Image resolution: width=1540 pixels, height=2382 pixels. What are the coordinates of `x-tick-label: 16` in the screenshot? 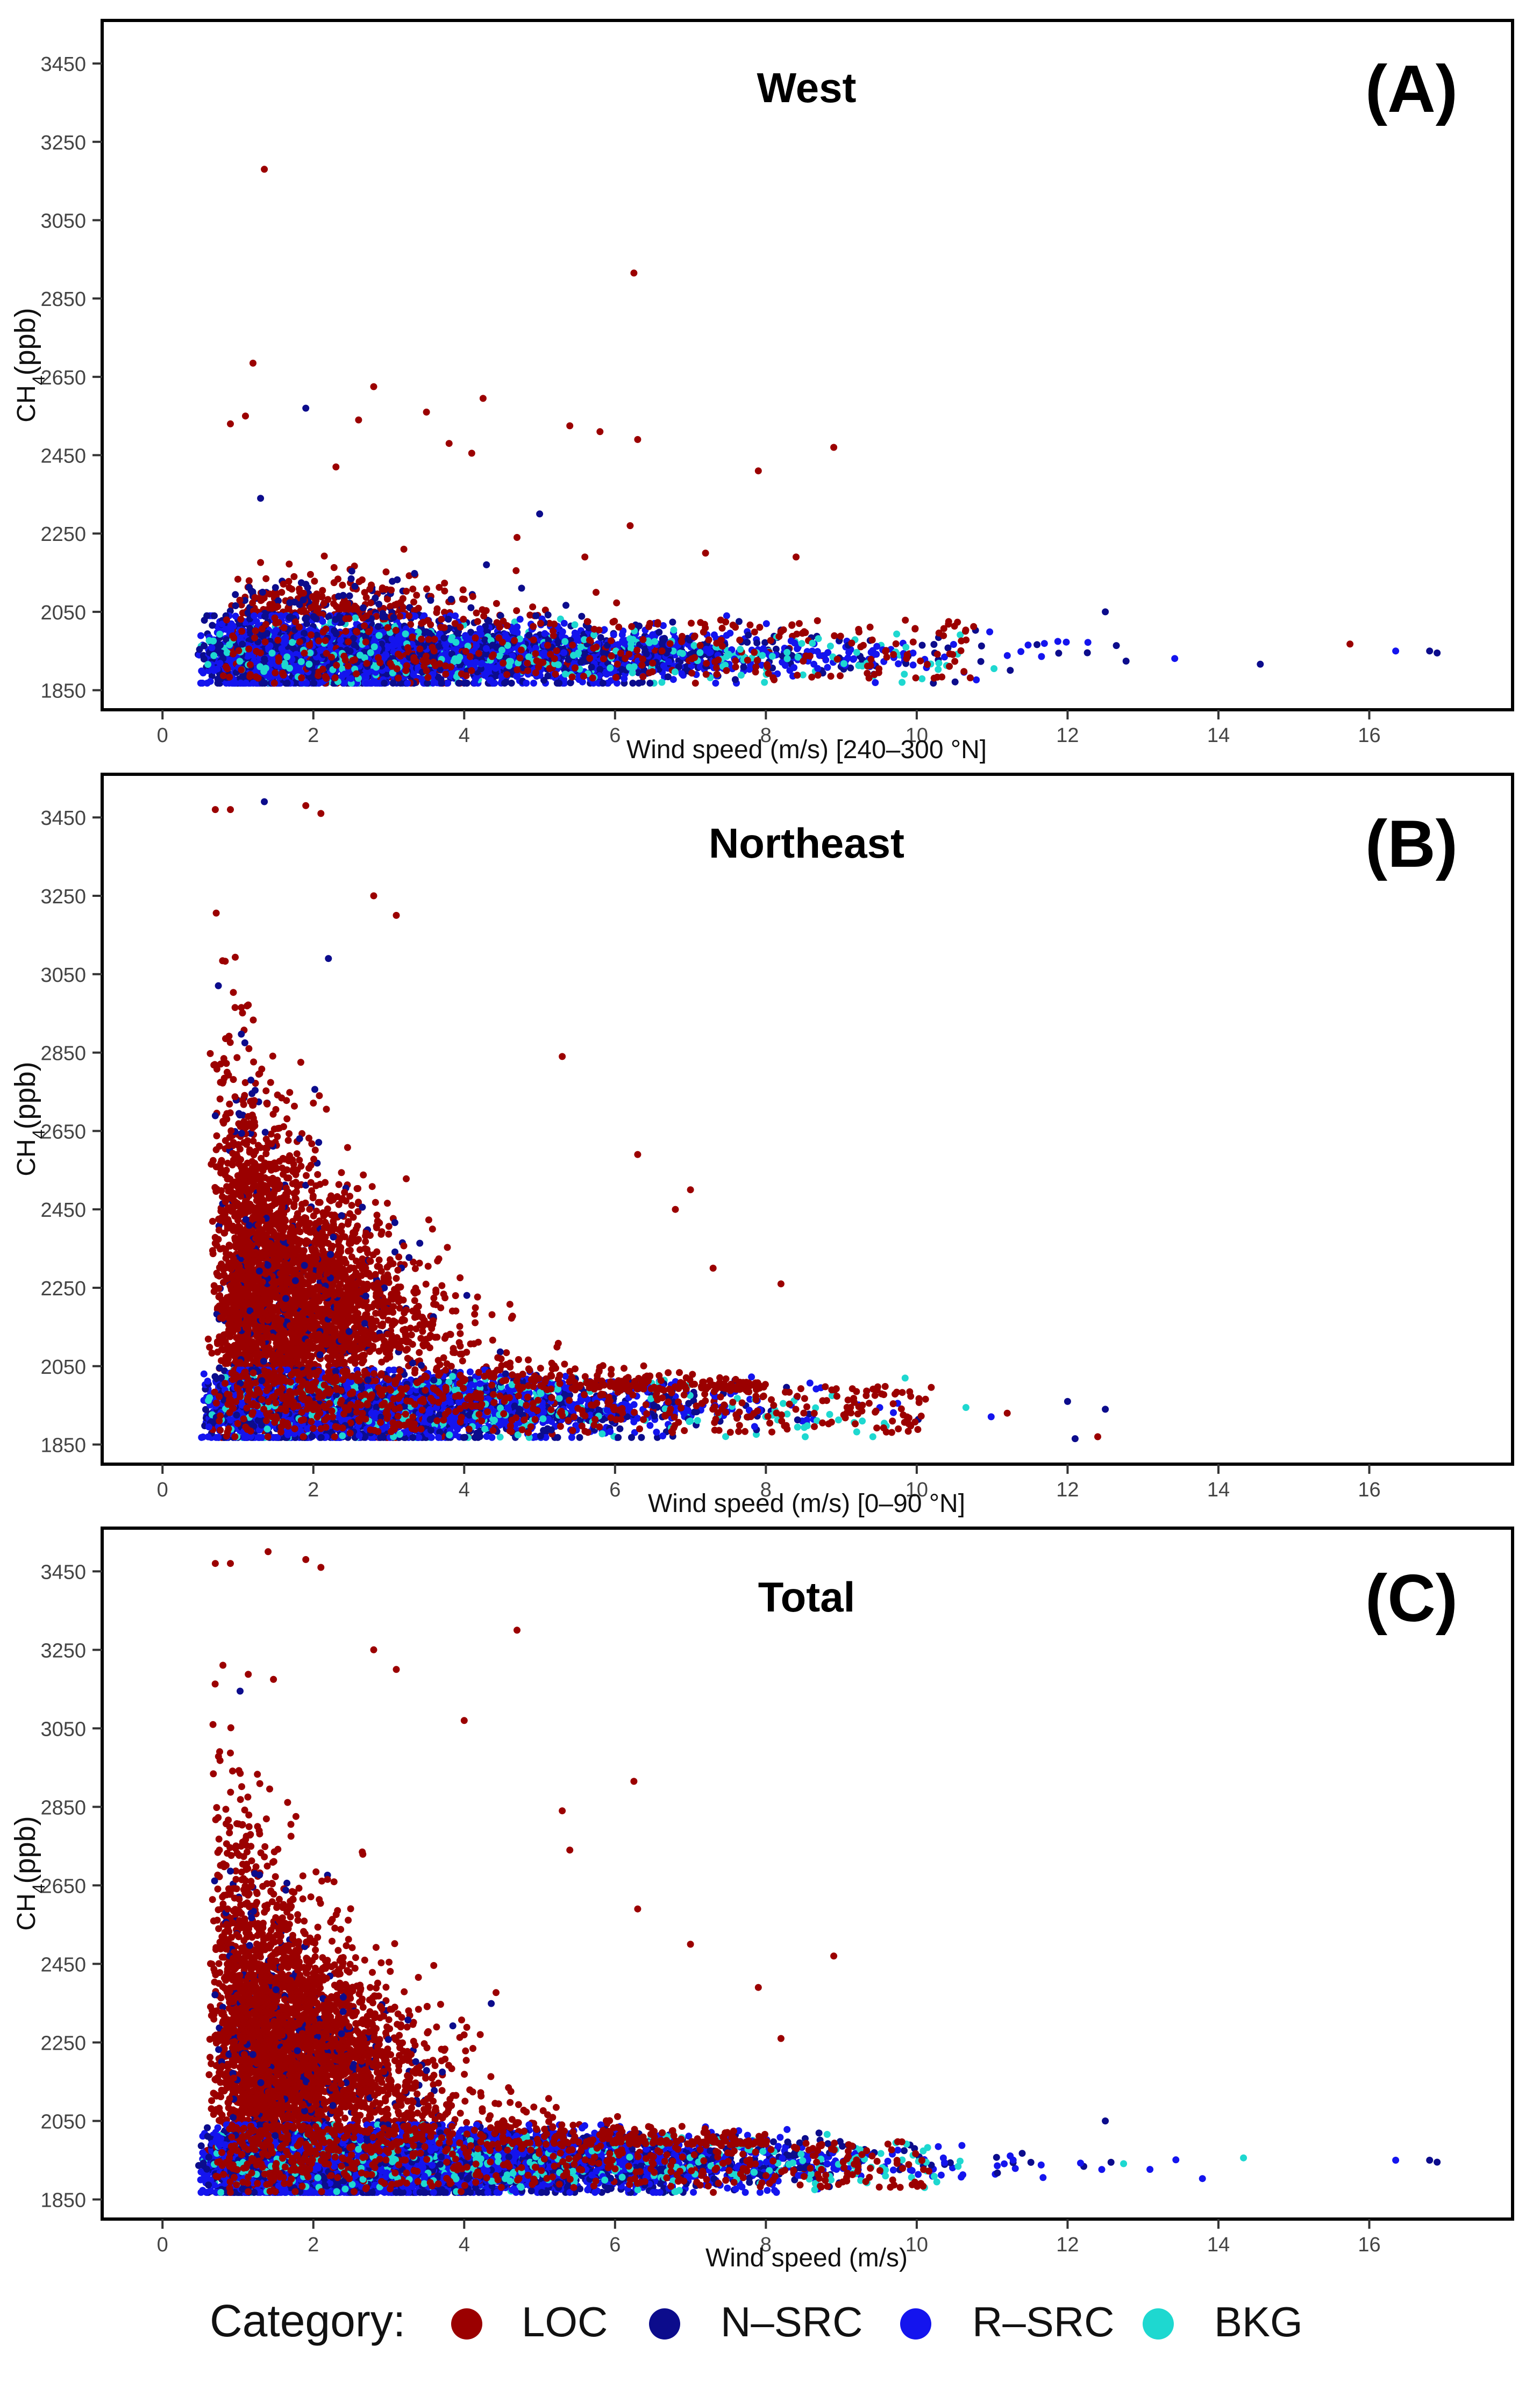 It's located at (1369, 735).